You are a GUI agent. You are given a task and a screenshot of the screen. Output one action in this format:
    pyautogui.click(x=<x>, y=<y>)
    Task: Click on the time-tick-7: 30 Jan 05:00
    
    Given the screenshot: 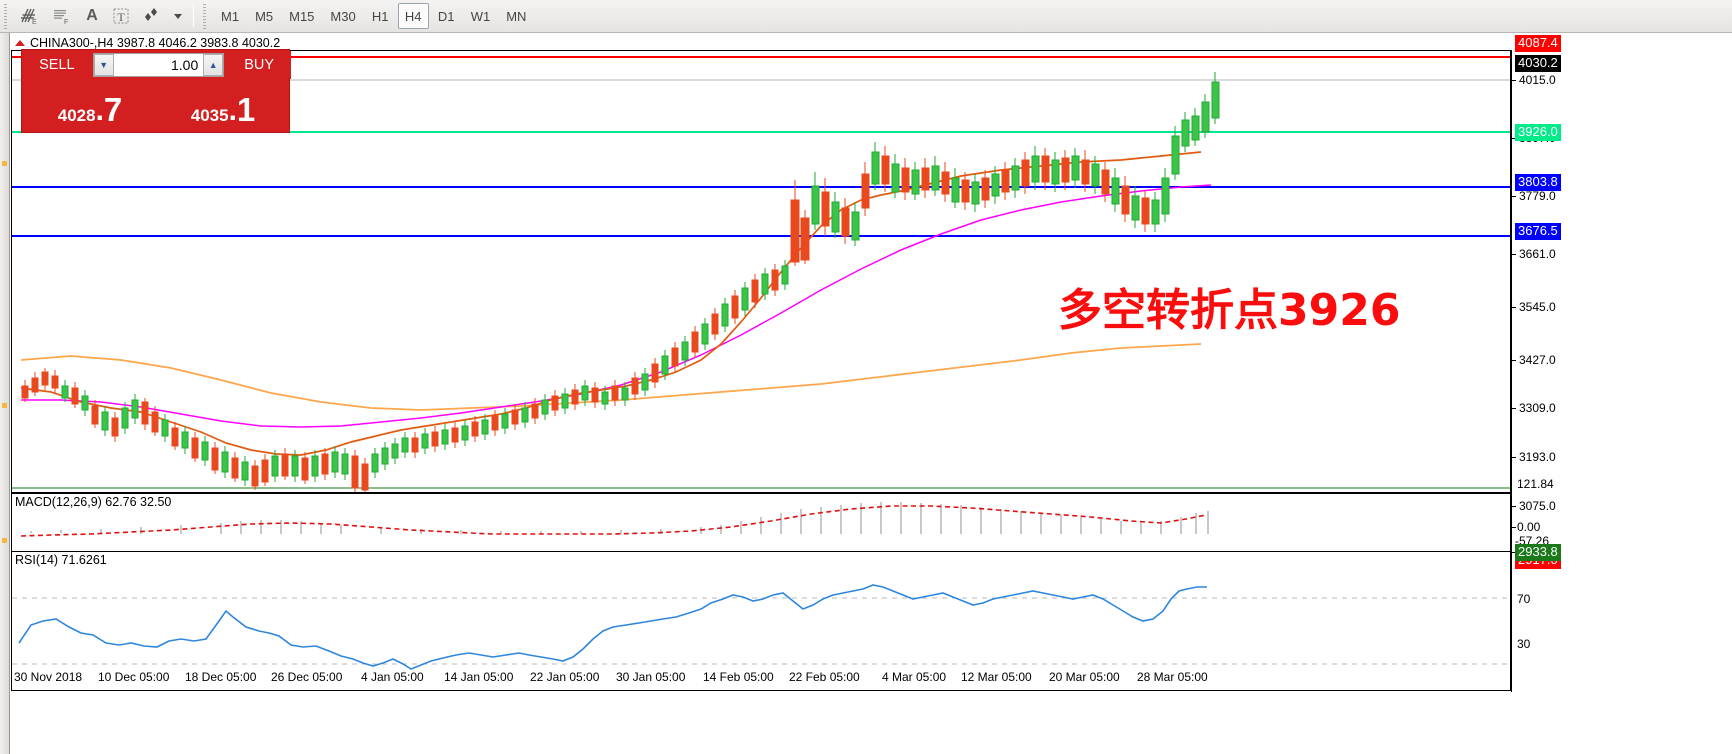 What is the action you would take?
    pyautogui.click(x=651, y=677)
    